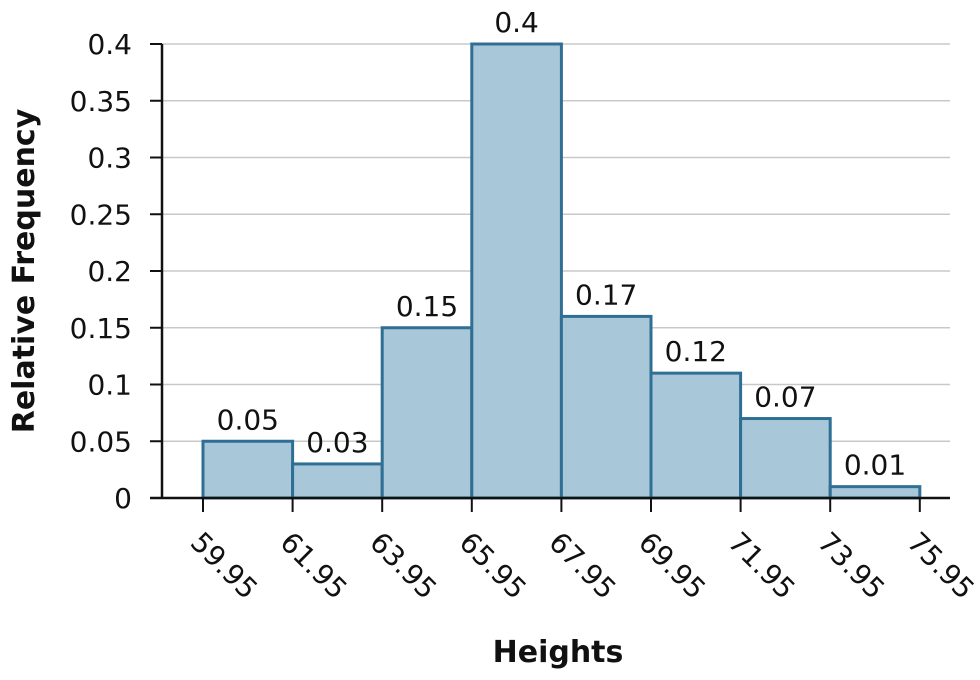 The image size is (980, 680). What do you see at coordinates (558, 652) in the screenshot?
I see `x-axis-title: Heights` at bounding box center [558, 652].